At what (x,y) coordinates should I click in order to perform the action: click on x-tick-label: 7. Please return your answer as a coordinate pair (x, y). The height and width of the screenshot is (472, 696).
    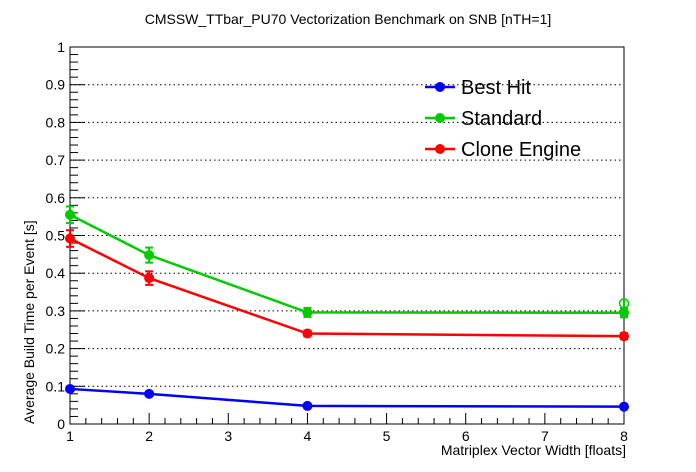
    Looking at the image, I should click on (545, 436).